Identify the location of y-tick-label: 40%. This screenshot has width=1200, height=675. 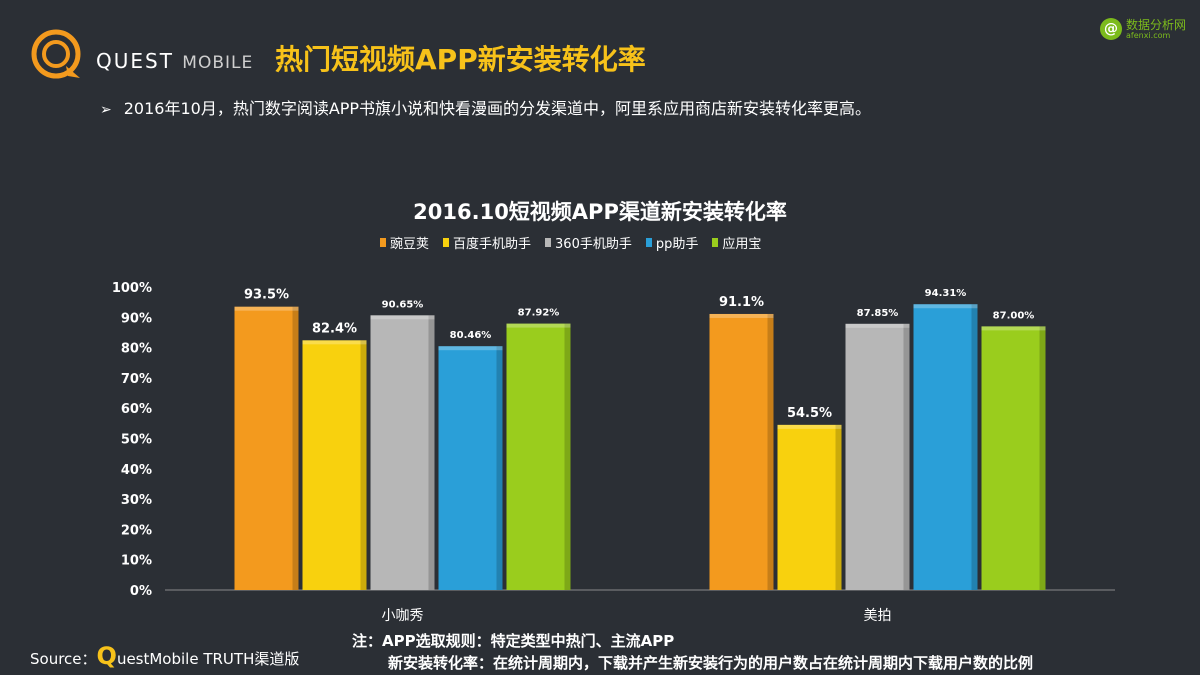
(136, 470).